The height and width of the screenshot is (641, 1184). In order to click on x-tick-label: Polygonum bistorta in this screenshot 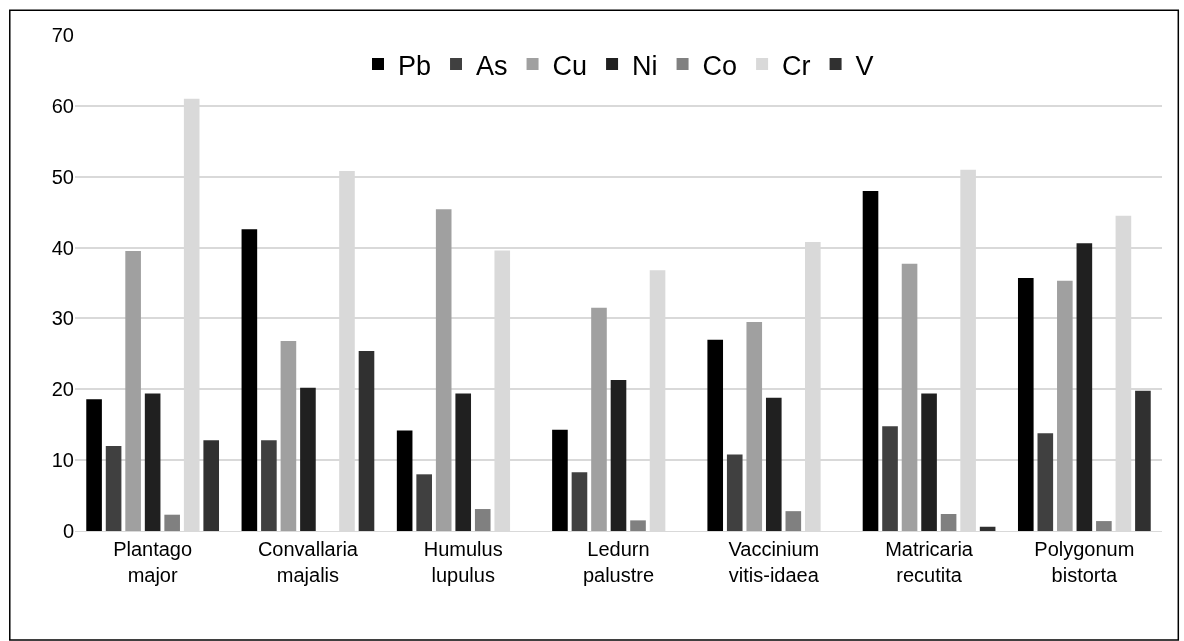, I will do `click(1084, 562)`.